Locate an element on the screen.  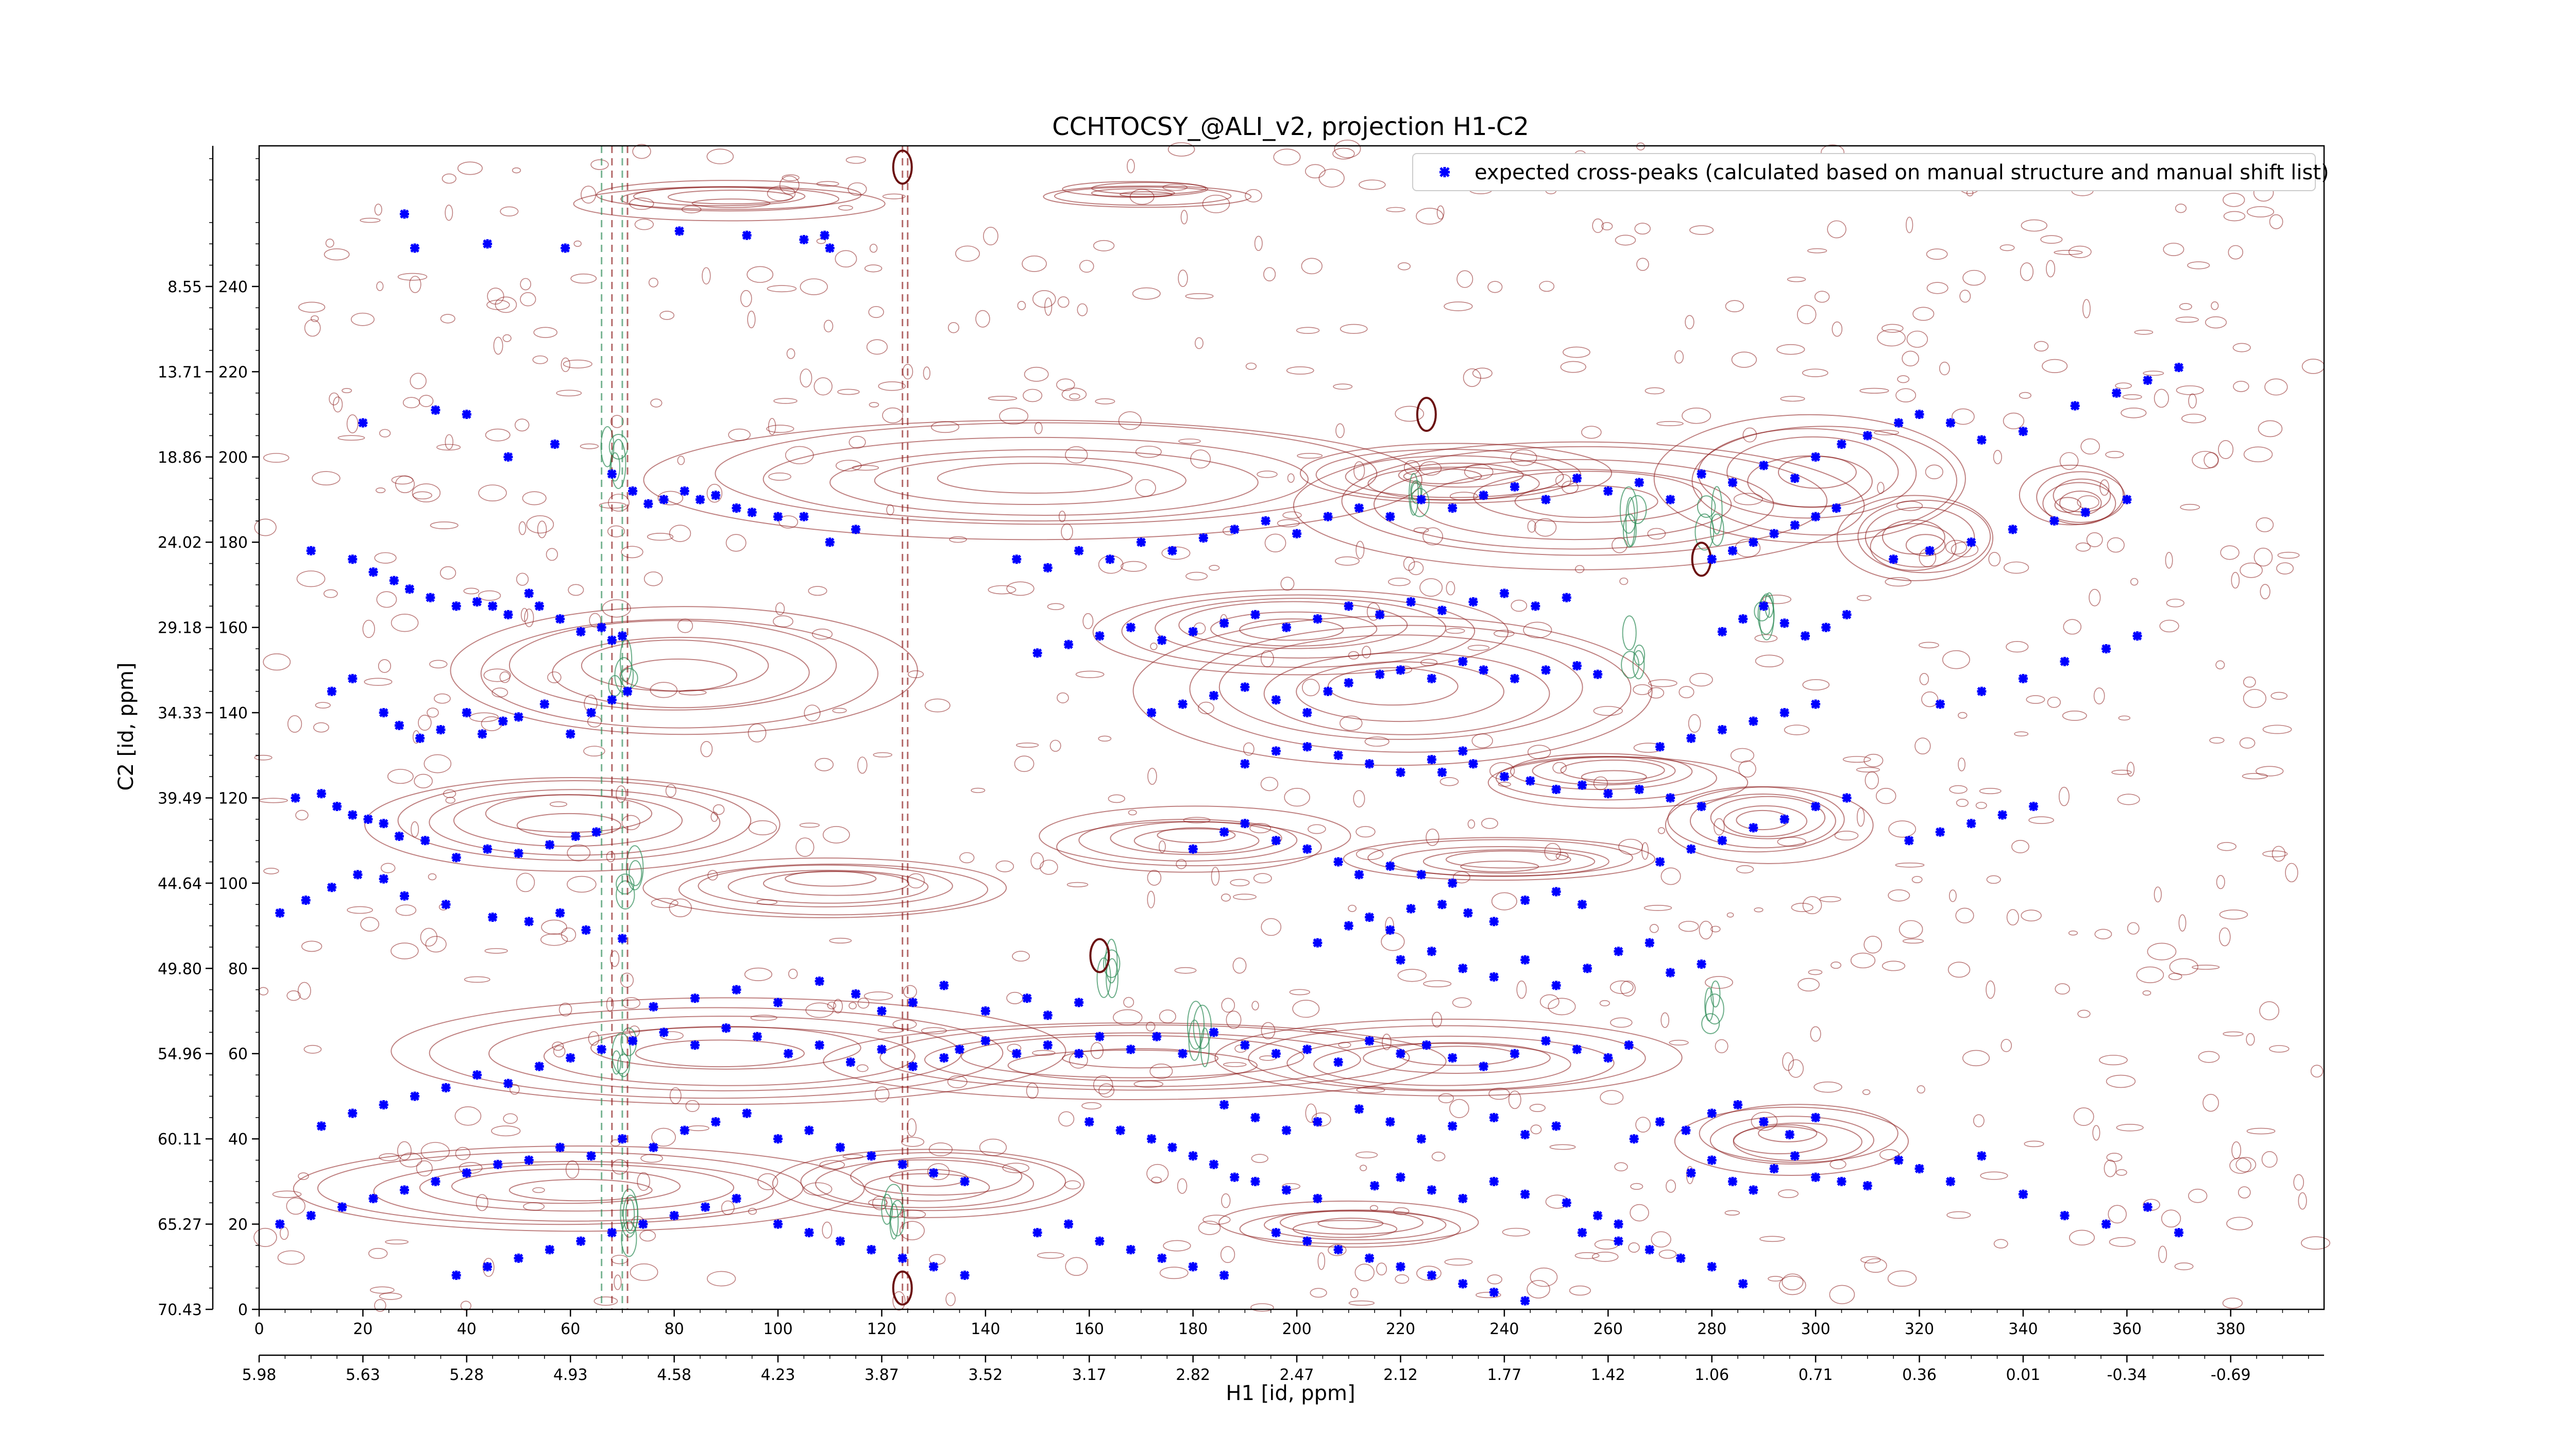
y-tick-label: 220 is located at coordinates (233, 372).